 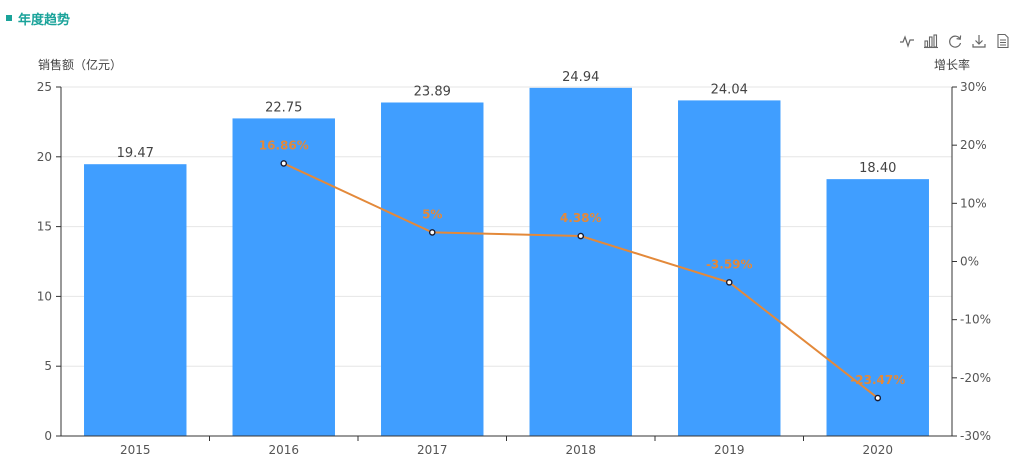 What do you see at coordinates (729, 450) in the screenshot?
I see `x-tick-label: 2019` at bounding box center [729, 450].